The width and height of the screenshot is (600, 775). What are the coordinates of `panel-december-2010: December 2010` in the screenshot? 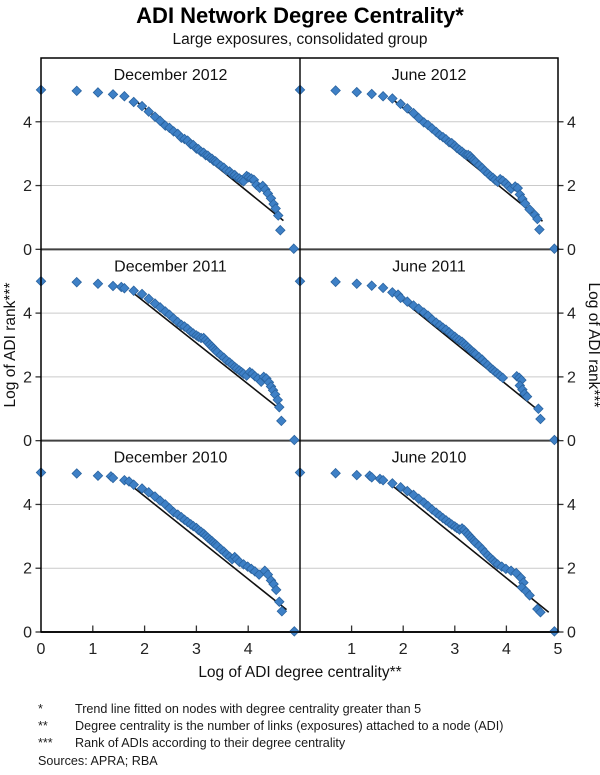 It's located at (167, 543).